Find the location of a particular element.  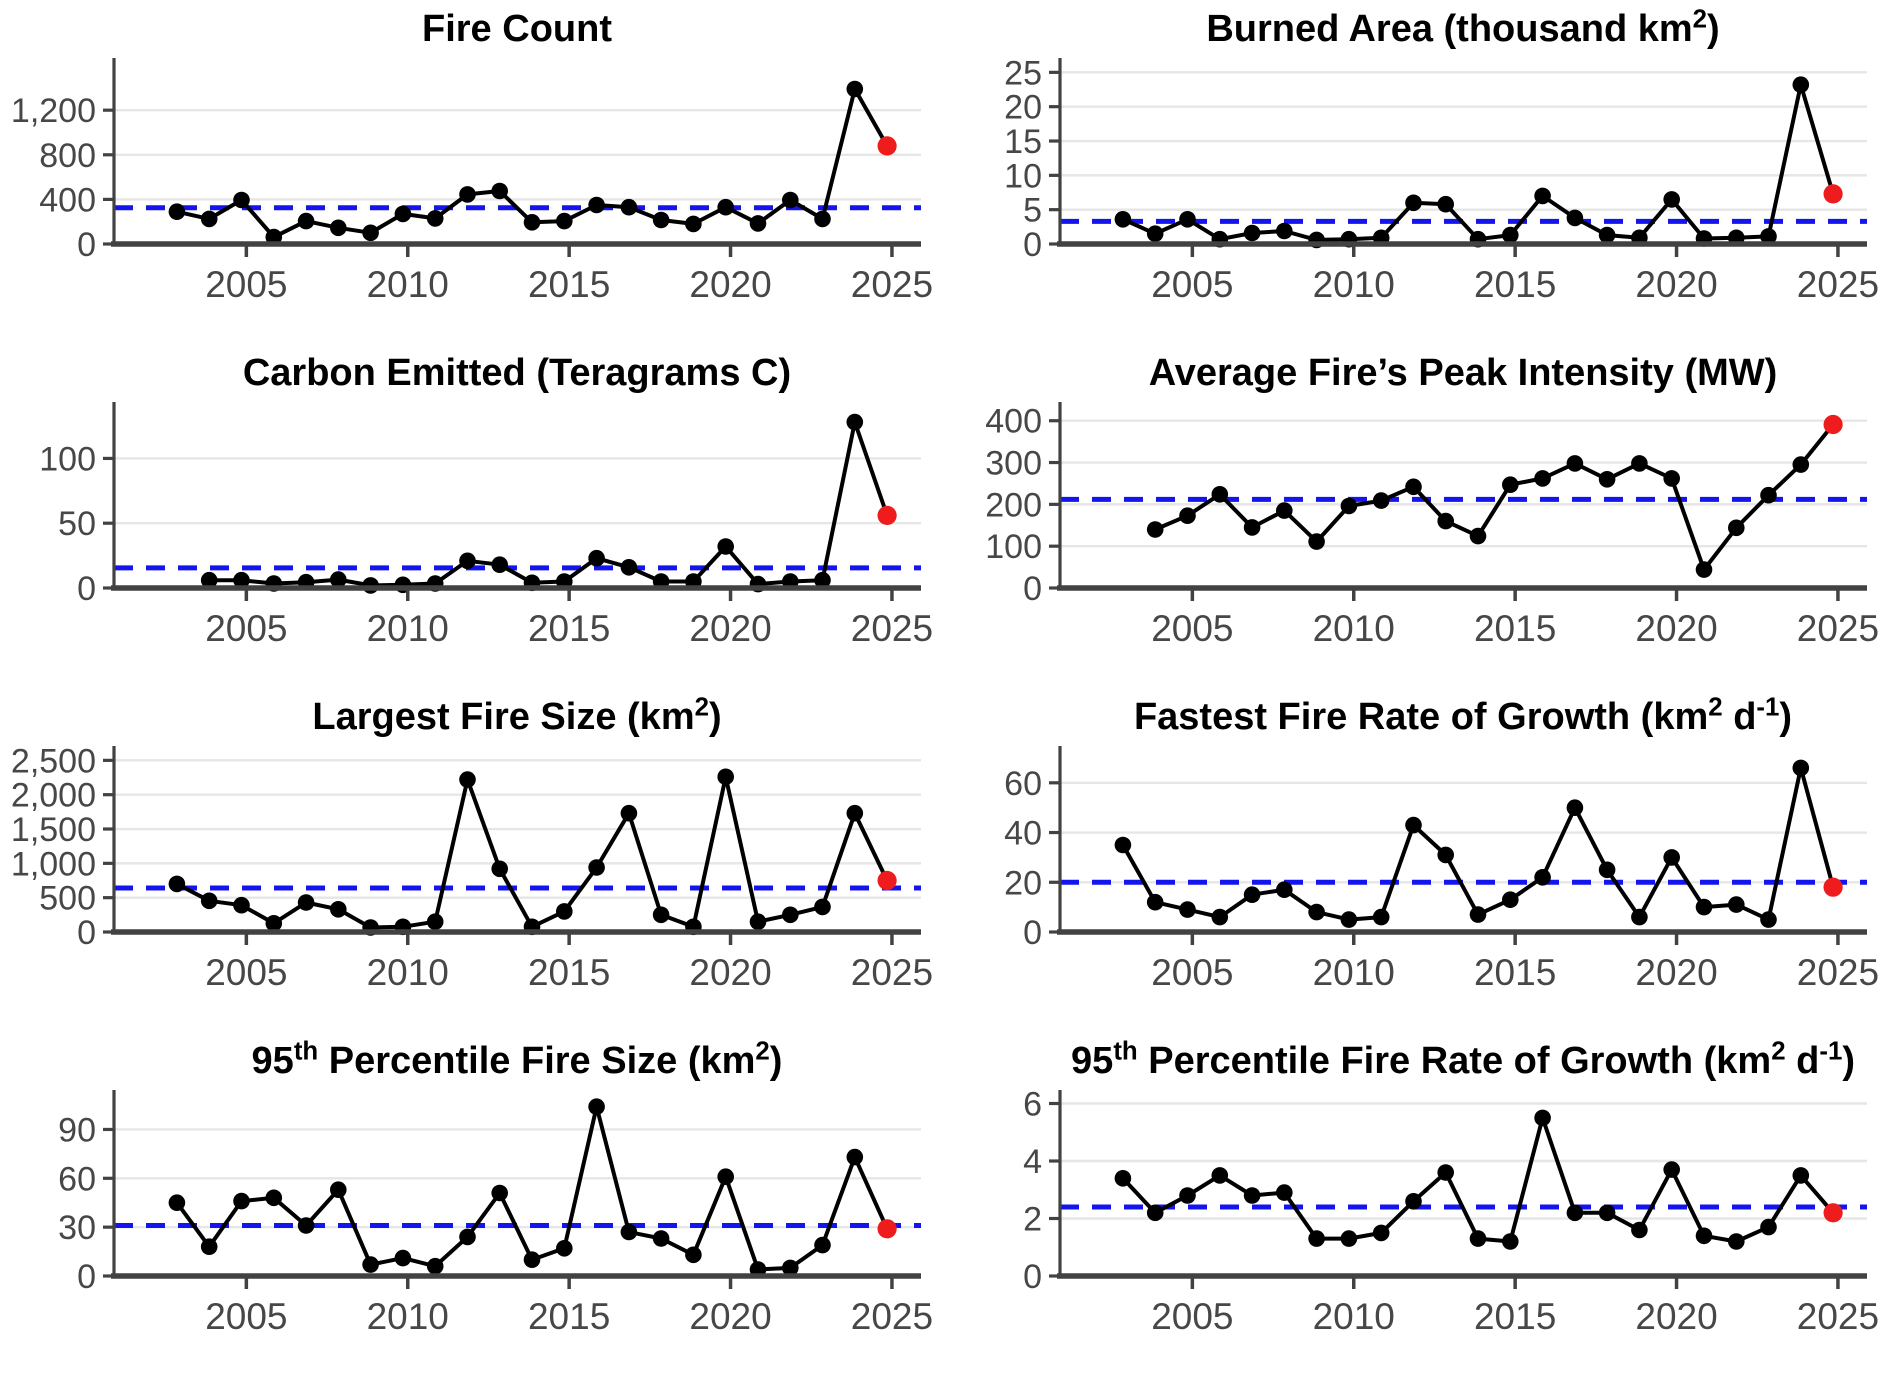

chart-title: Burned Area (thousand km2) is located at coordinates (1419, 26).